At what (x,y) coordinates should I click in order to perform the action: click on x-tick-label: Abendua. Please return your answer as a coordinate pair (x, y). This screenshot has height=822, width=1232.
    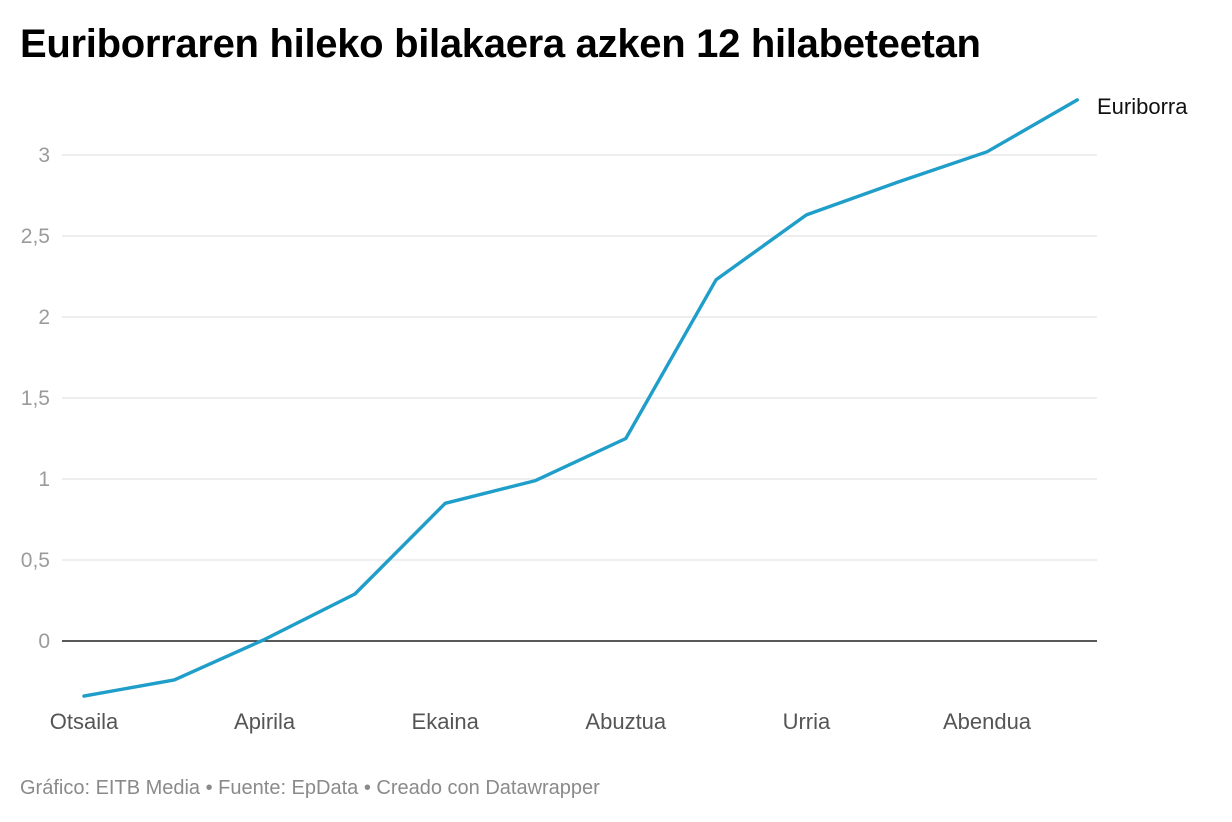
    Looking at the image, I should click on (987, 721).